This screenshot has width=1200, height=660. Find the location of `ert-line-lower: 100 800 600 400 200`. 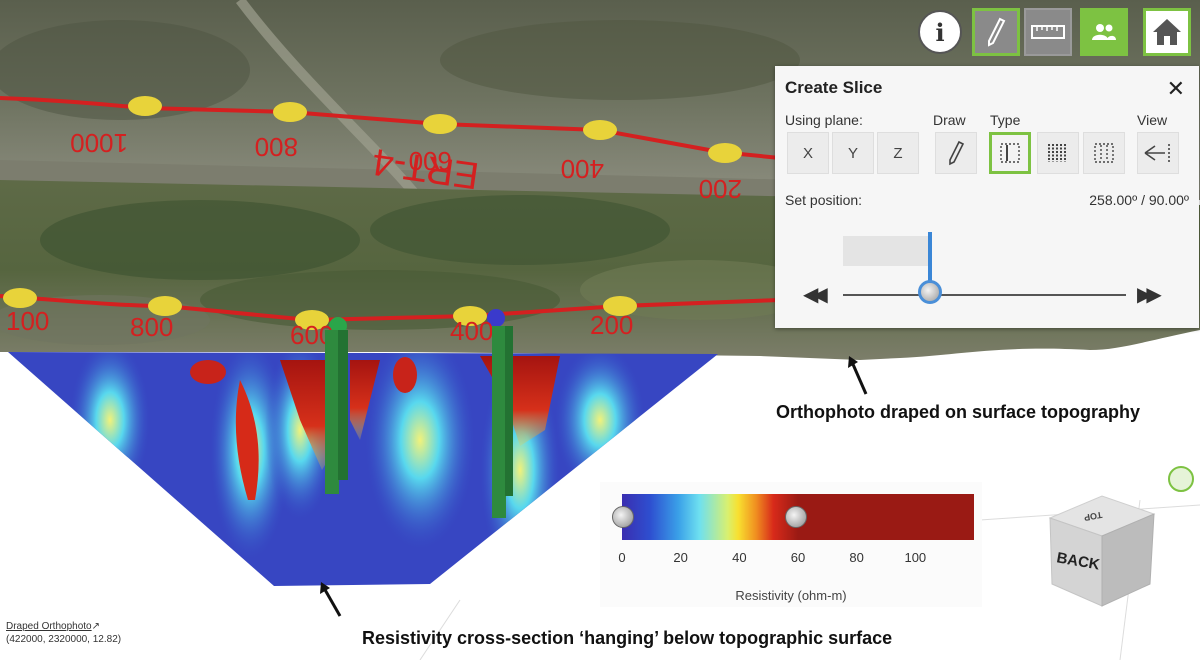

ert-line-lower: 100 800 600 400 200 is located at coordinates (390, 319).